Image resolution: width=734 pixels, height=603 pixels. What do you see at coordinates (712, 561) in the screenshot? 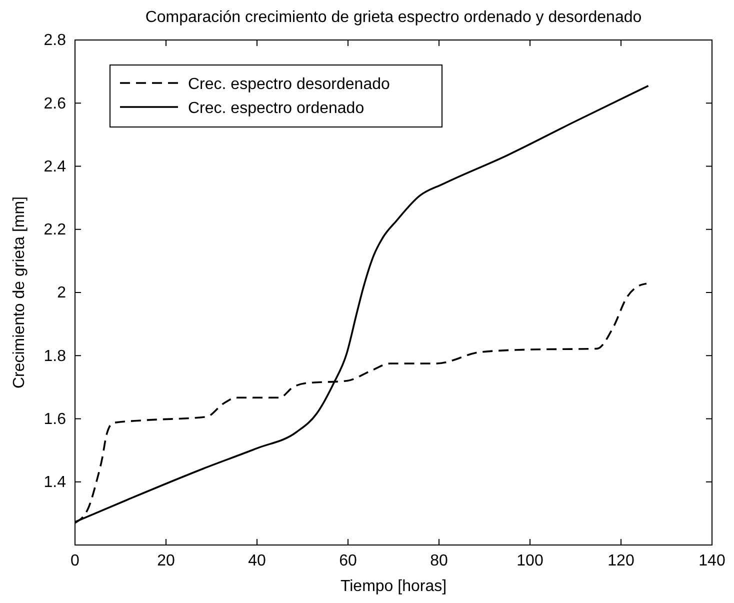
I see `x-tick-label: 140` at bounding box center [712, 561].